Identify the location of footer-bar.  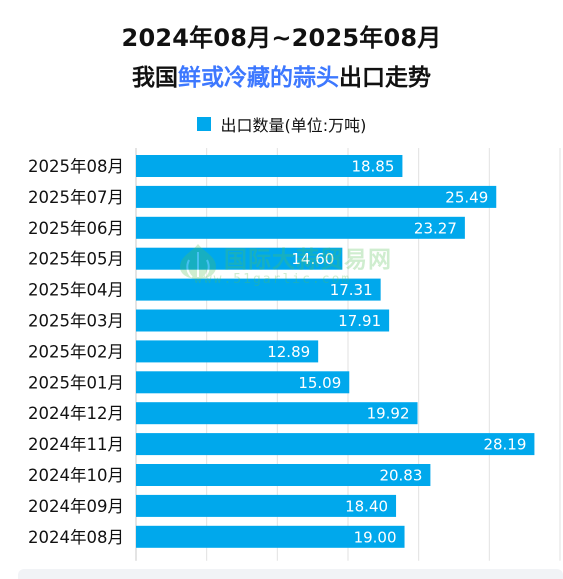
(290, 574).